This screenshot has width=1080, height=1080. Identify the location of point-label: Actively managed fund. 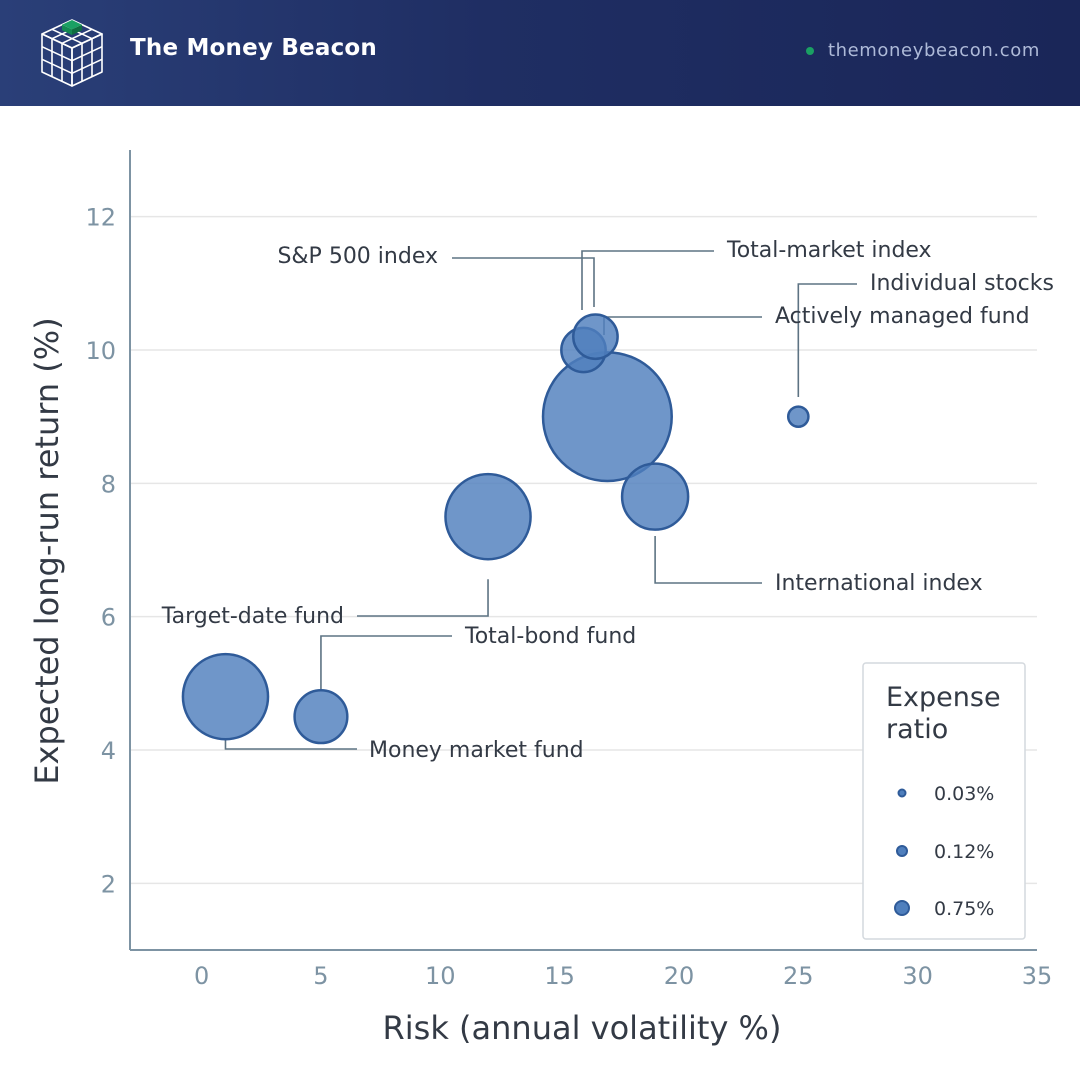
(902, 316).